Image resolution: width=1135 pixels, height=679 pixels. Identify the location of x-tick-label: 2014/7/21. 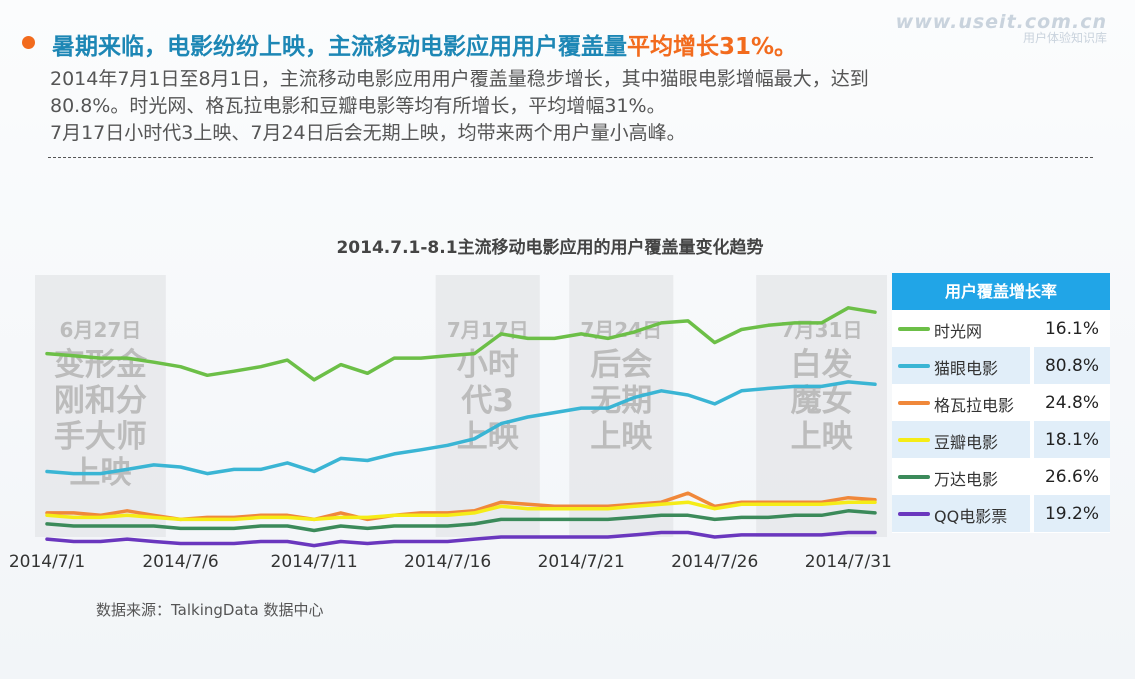
(581, 562).